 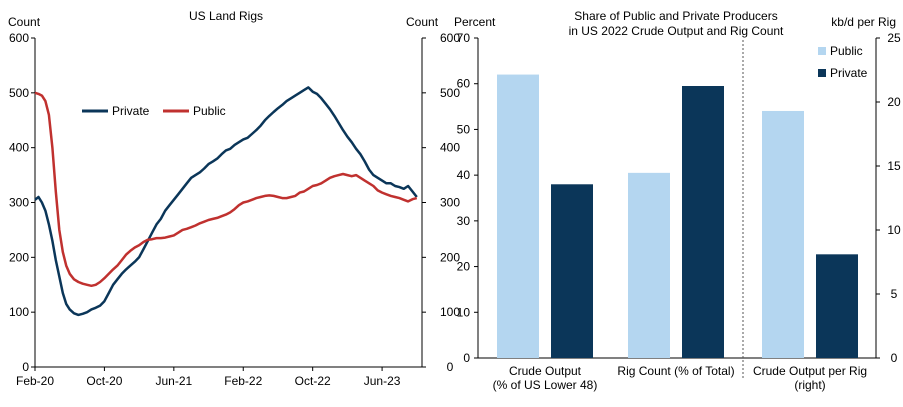 I want to click on left-y-tick-label: 500, so click(x=19, y=93).